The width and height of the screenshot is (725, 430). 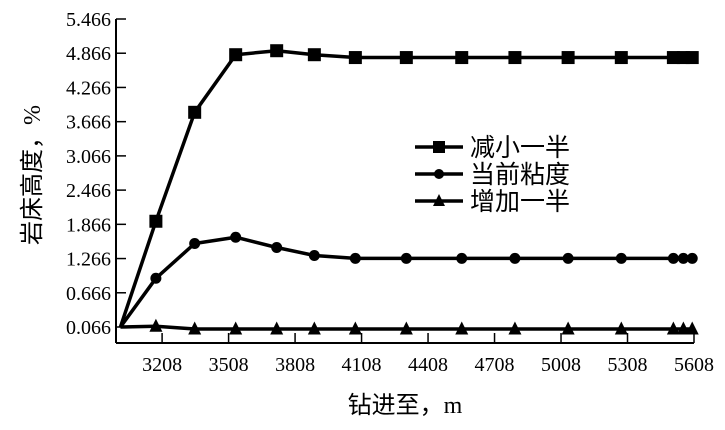 I want to click on x-tick-label: 3208, so click(x=162, y=365).